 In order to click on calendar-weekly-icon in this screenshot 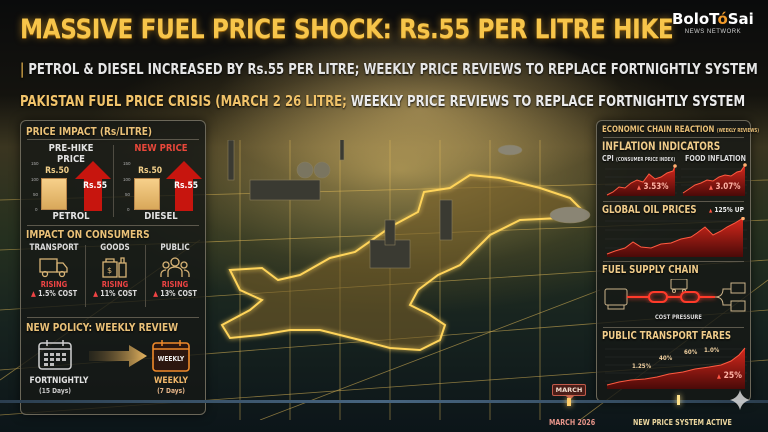, I will do `click(171, 356)`.